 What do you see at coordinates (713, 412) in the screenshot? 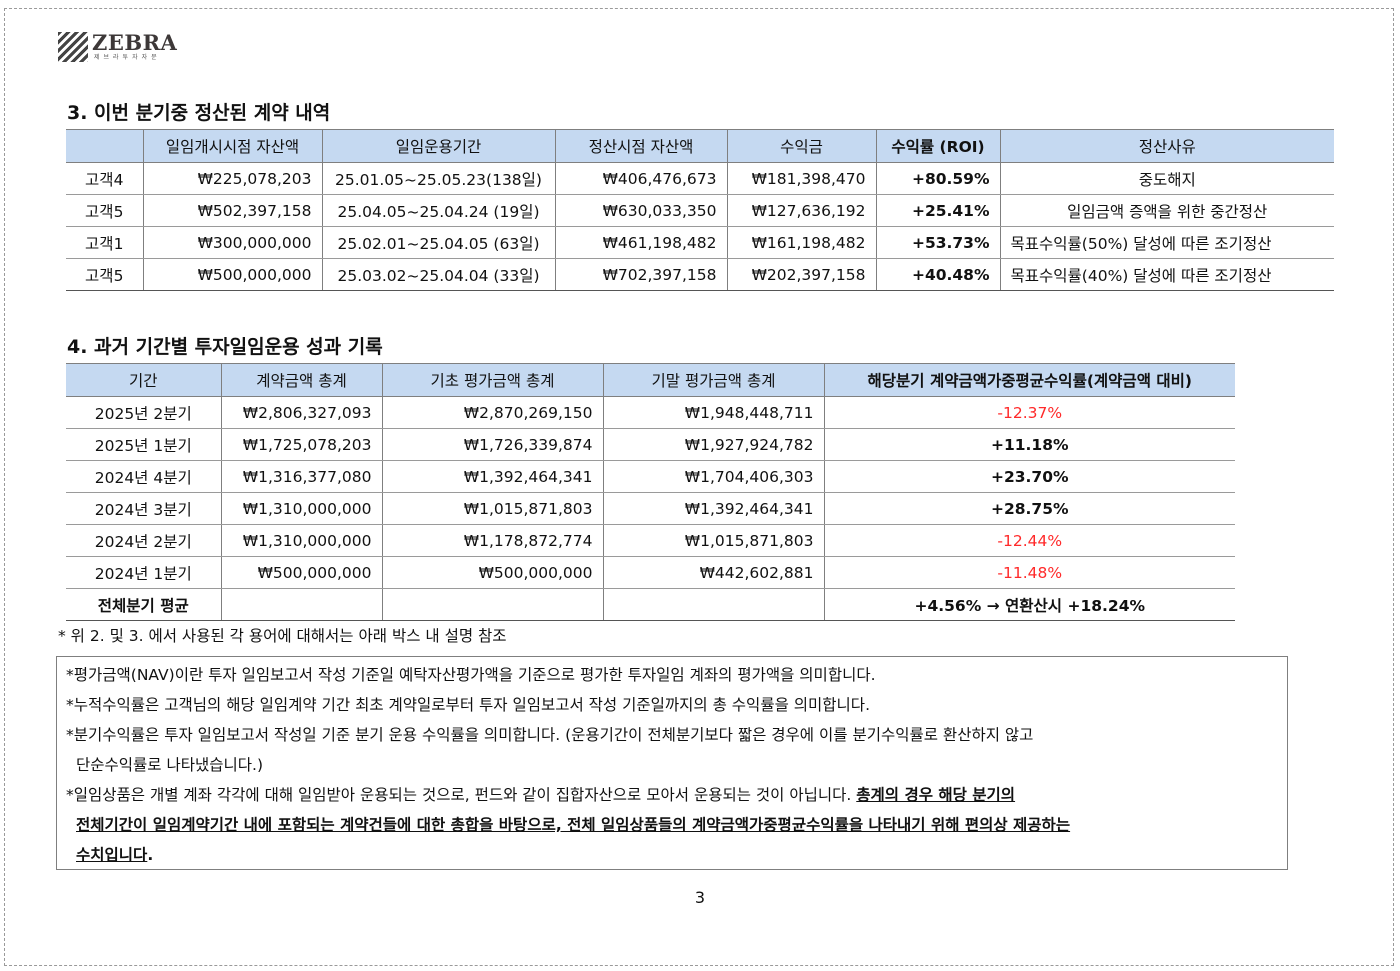
I see `table-cell: ₩1,948,448,711` at bounding box center [713, 412].